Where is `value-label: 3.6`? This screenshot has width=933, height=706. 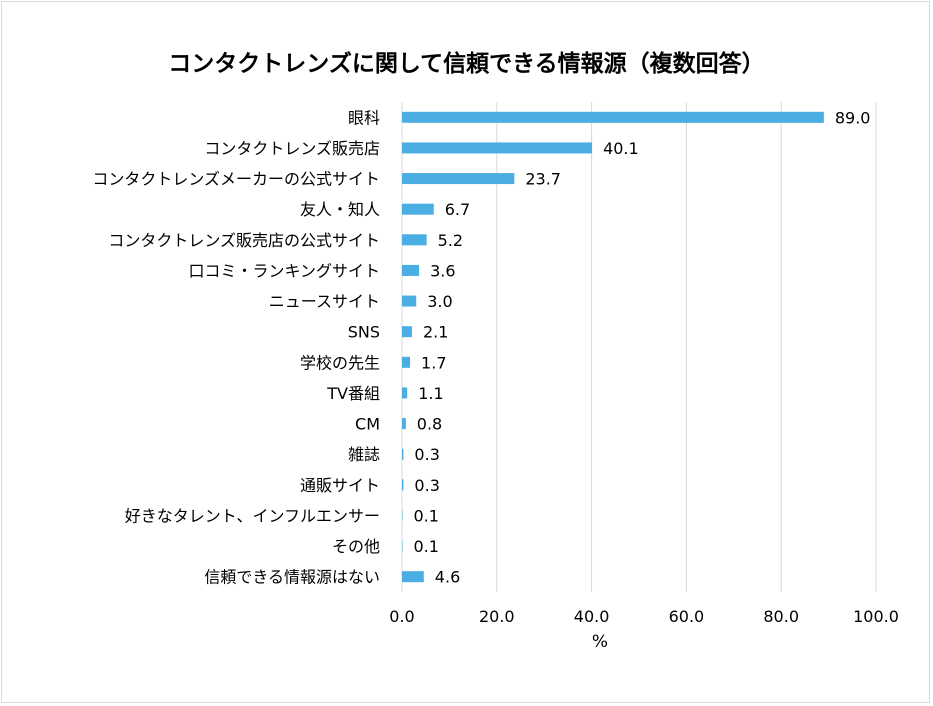
value-label: 3.6 is located at coordinates (442, 270).